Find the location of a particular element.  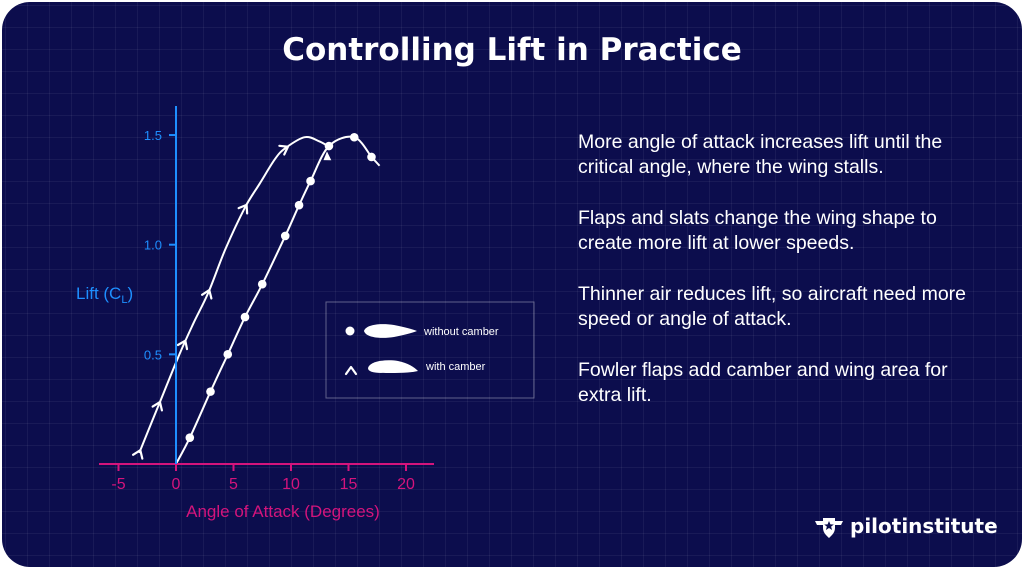

x-axis-title: Angle of Attack (Degrees) is located at coordinates (283, 511).